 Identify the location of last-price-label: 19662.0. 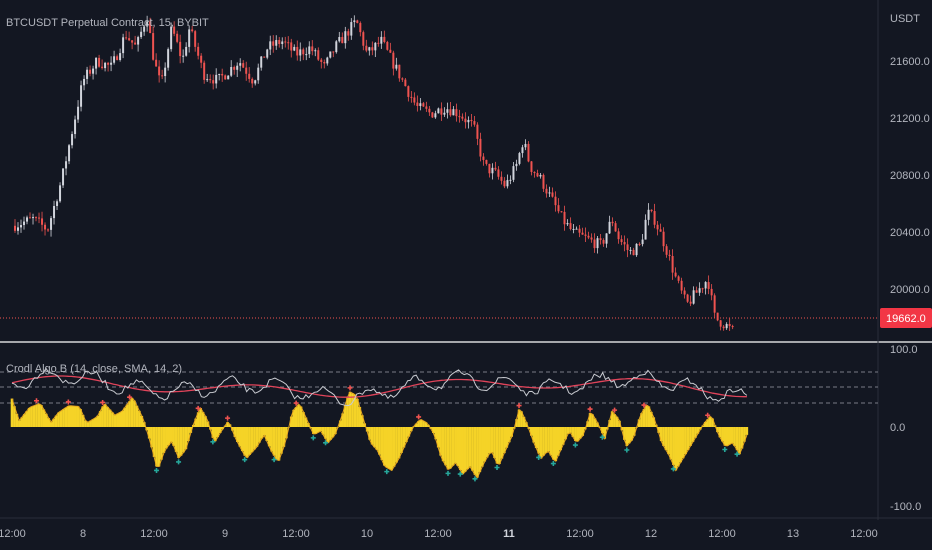
(906, 319).